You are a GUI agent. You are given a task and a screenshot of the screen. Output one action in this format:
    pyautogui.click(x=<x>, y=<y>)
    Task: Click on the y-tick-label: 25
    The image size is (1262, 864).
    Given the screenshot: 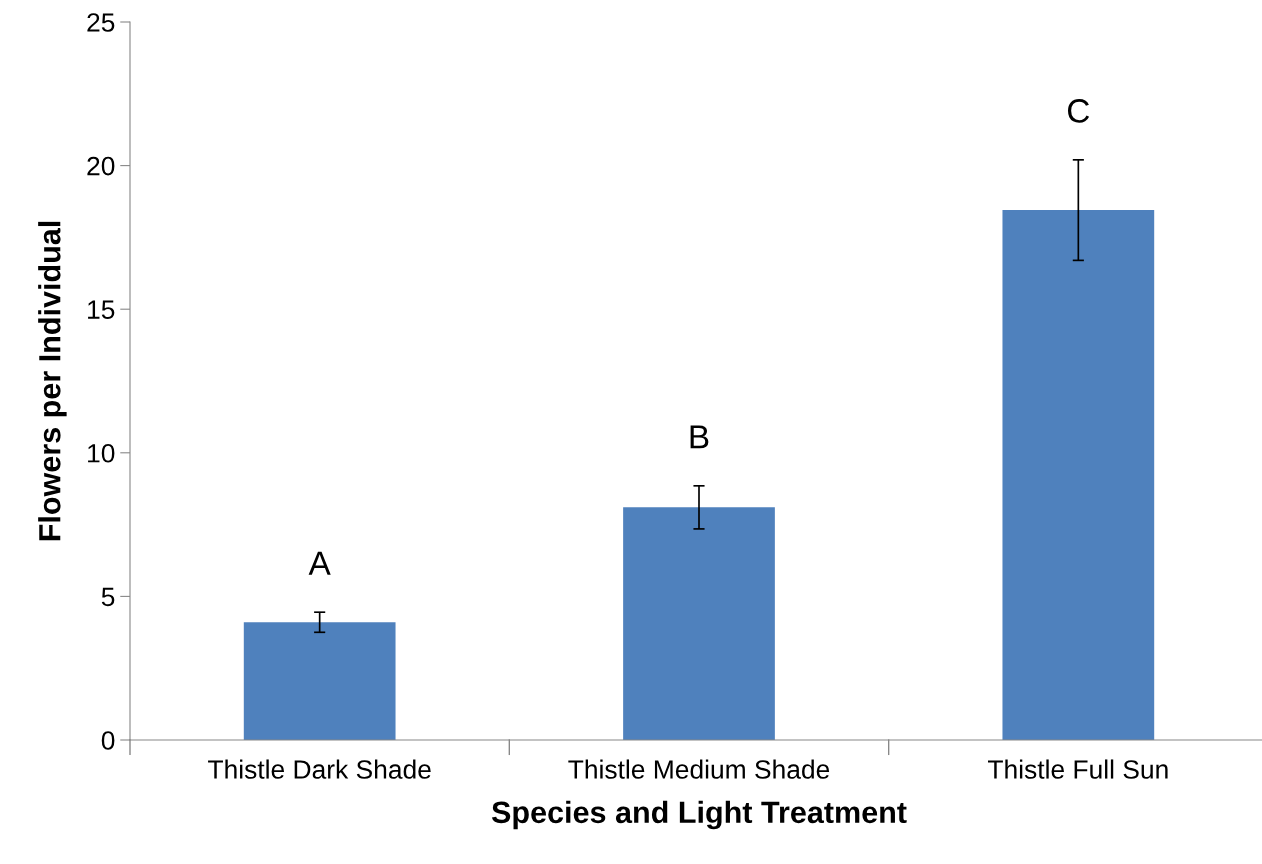 What is the action you would take?
    pyautogui.click(x=101, y=22)
    